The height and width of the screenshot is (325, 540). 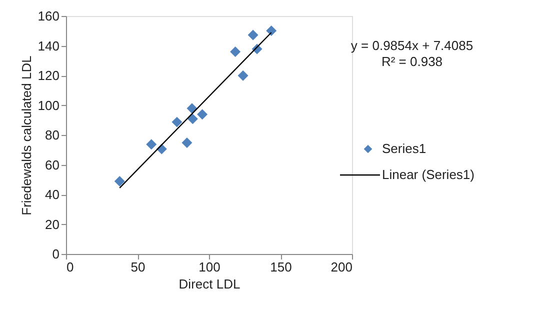 I want to click on y-axis-title: Friedewalds calculated LDL, so click(x=26, y=136).